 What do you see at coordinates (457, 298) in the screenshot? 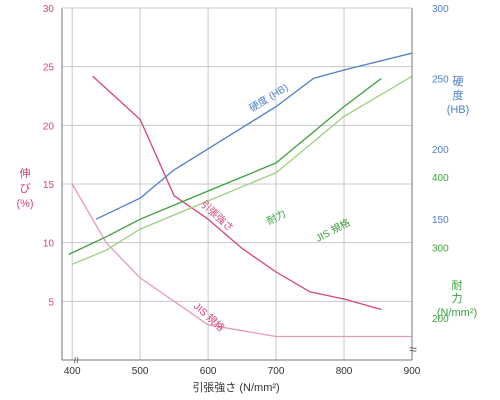
I see `yield-axis-title-2: 力` at bounding box center [457, 298].